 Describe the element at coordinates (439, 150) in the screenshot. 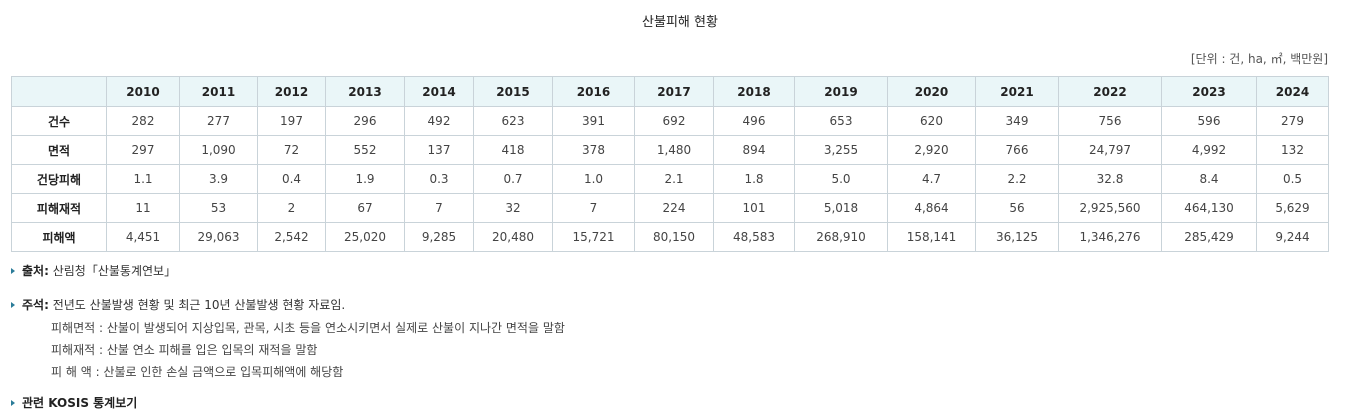

I see `table-cell: 137` at that location.